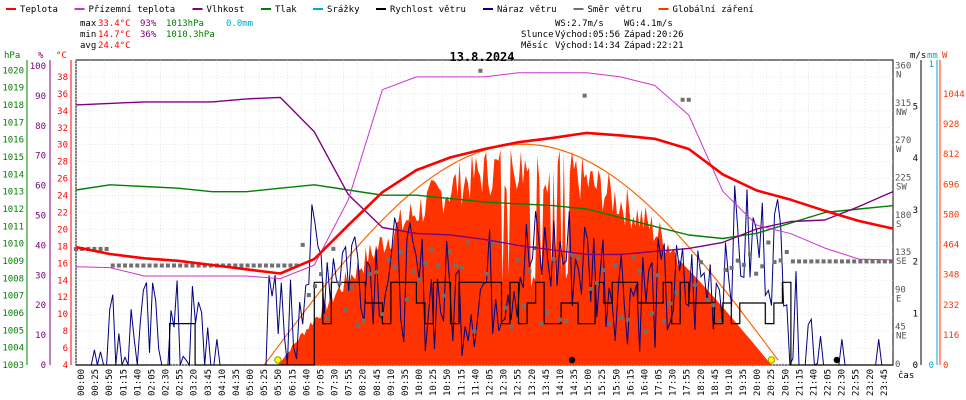 The image size is (966, 400). What do you see at coordinates (713, 10) in the screenshot?
I see `legend-label-8: Globální záření` at bounding box center [713, 10].